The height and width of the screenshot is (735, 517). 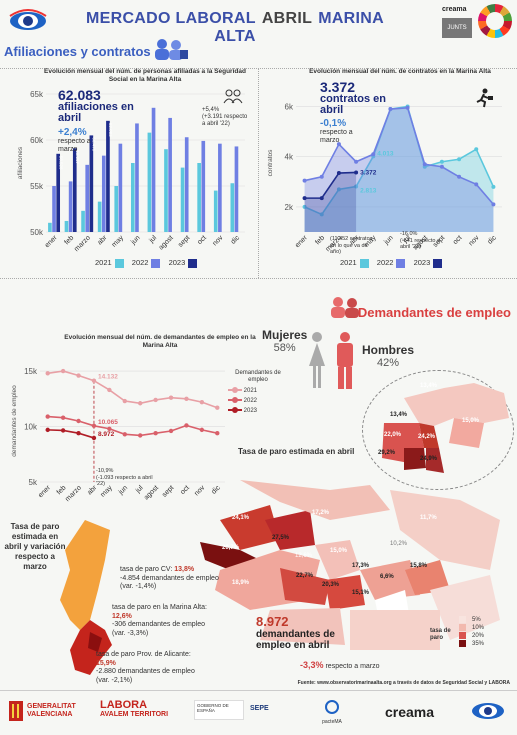 I want to click on runner-icon, so click(x=484, y=100).